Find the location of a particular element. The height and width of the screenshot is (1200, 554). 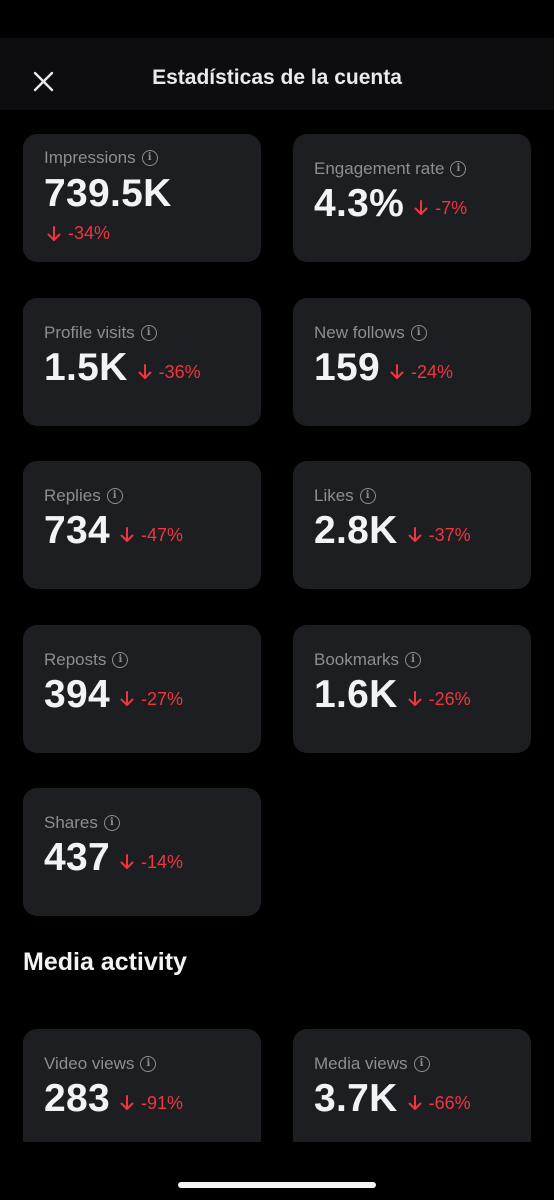

stat-value: 4.3% is located at coordinates (359, 203).